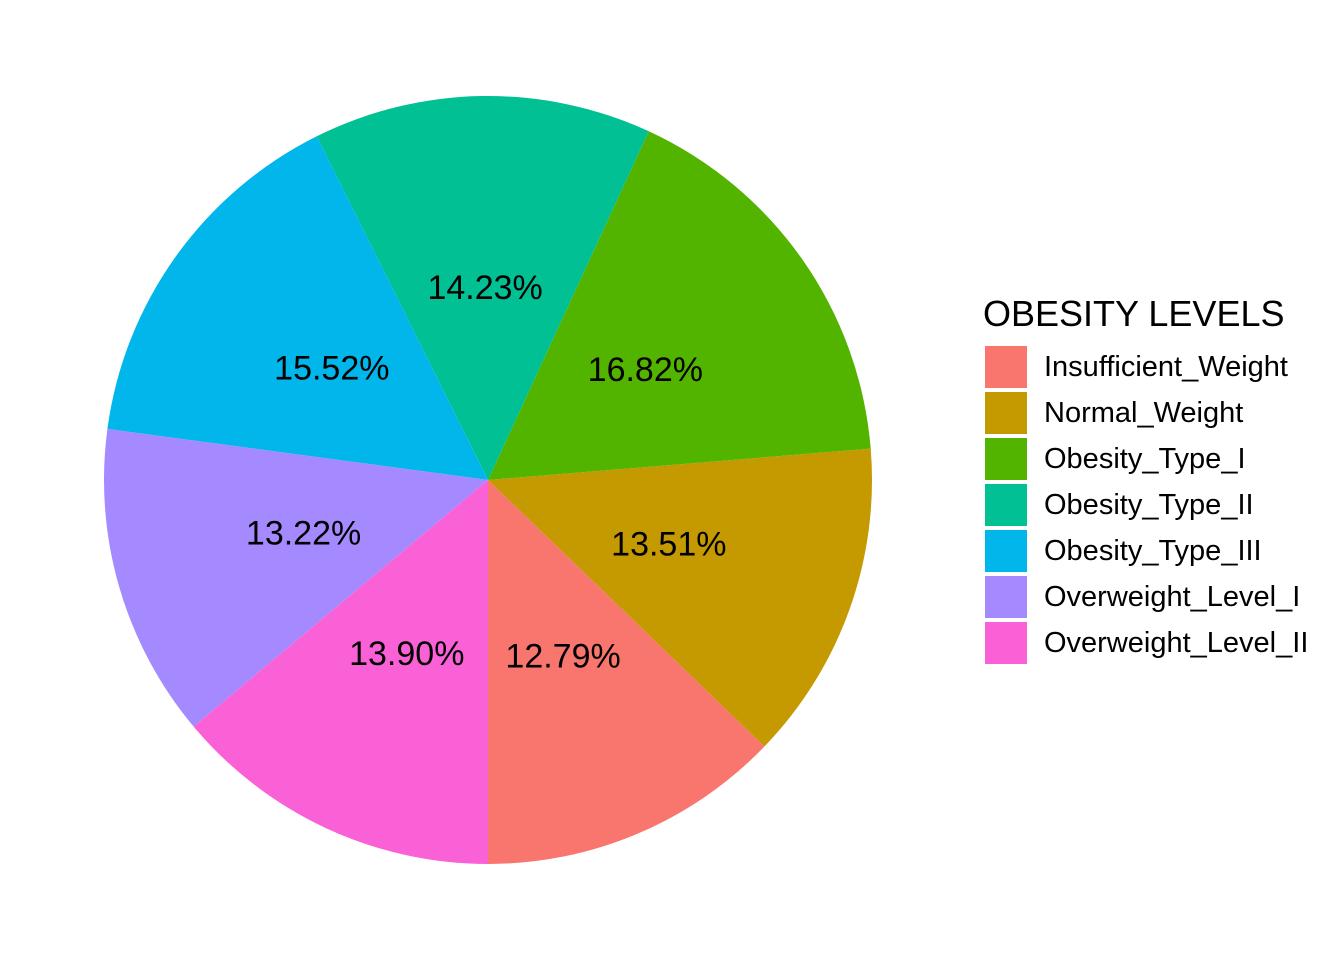 The image size is (1344, 960). What do you see at coordinates (1153, 551) in the screenshot?
I see `legend-label-obesity-type-iii: Obesity_Type_III` at bounding box center [1153, 551].